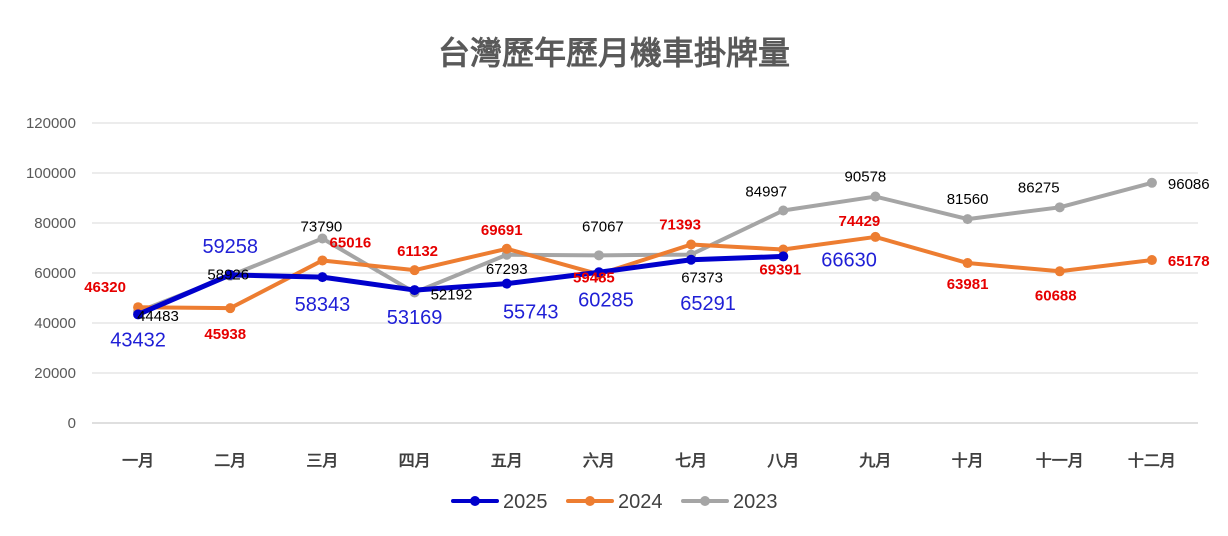  What do you see at coordinates (51, 123) in the screenshot?
I see `y-tick-label: 120000` at bounding box center [51, 123].